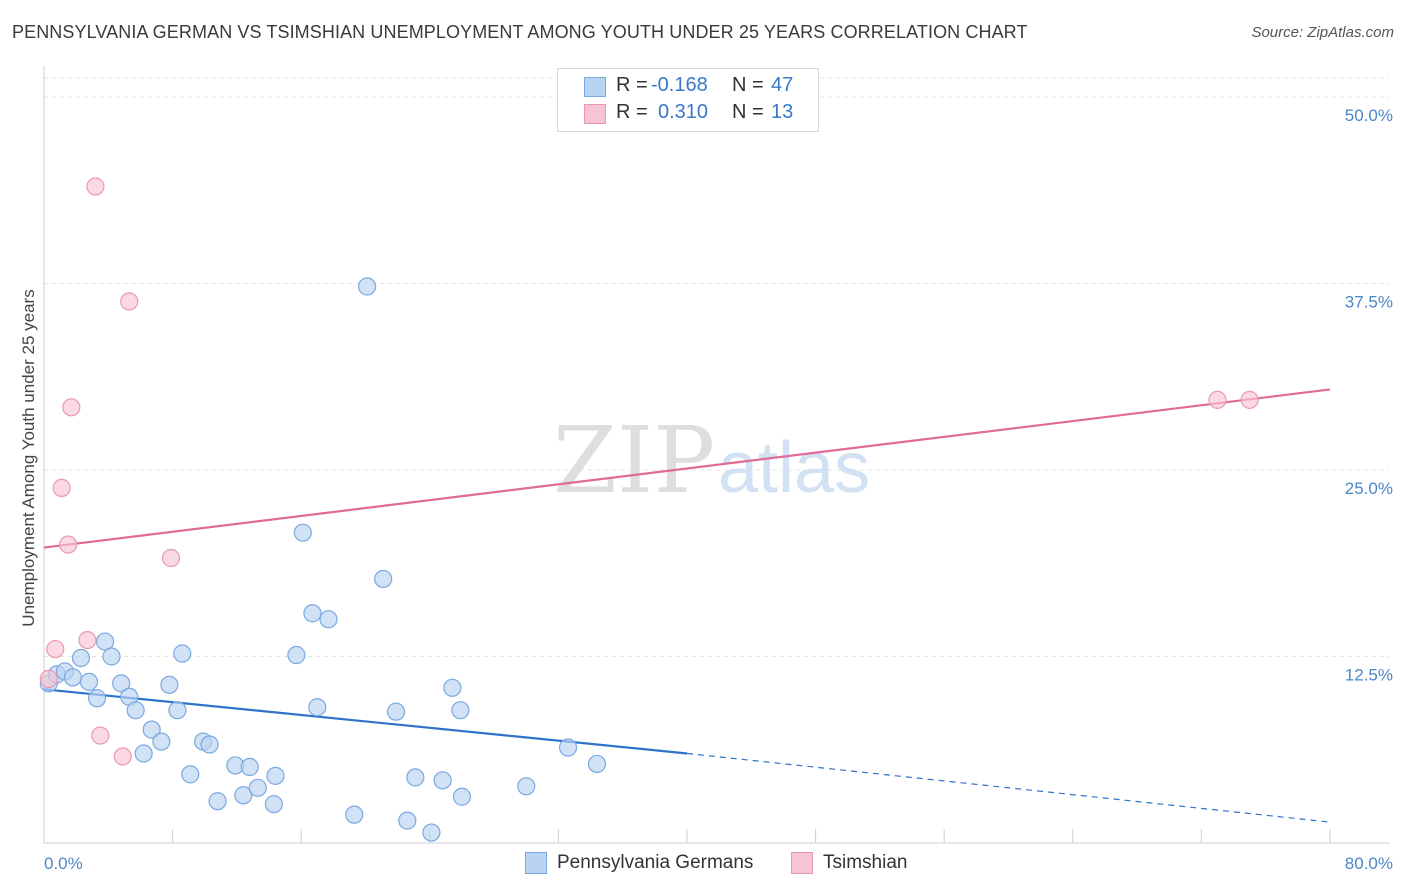 The image size is (1406, 892). What do you see at coordinates (1008, 787) in the screenshot?
I see `trend-line-extension-blue` at bounding box center [1008, 787].